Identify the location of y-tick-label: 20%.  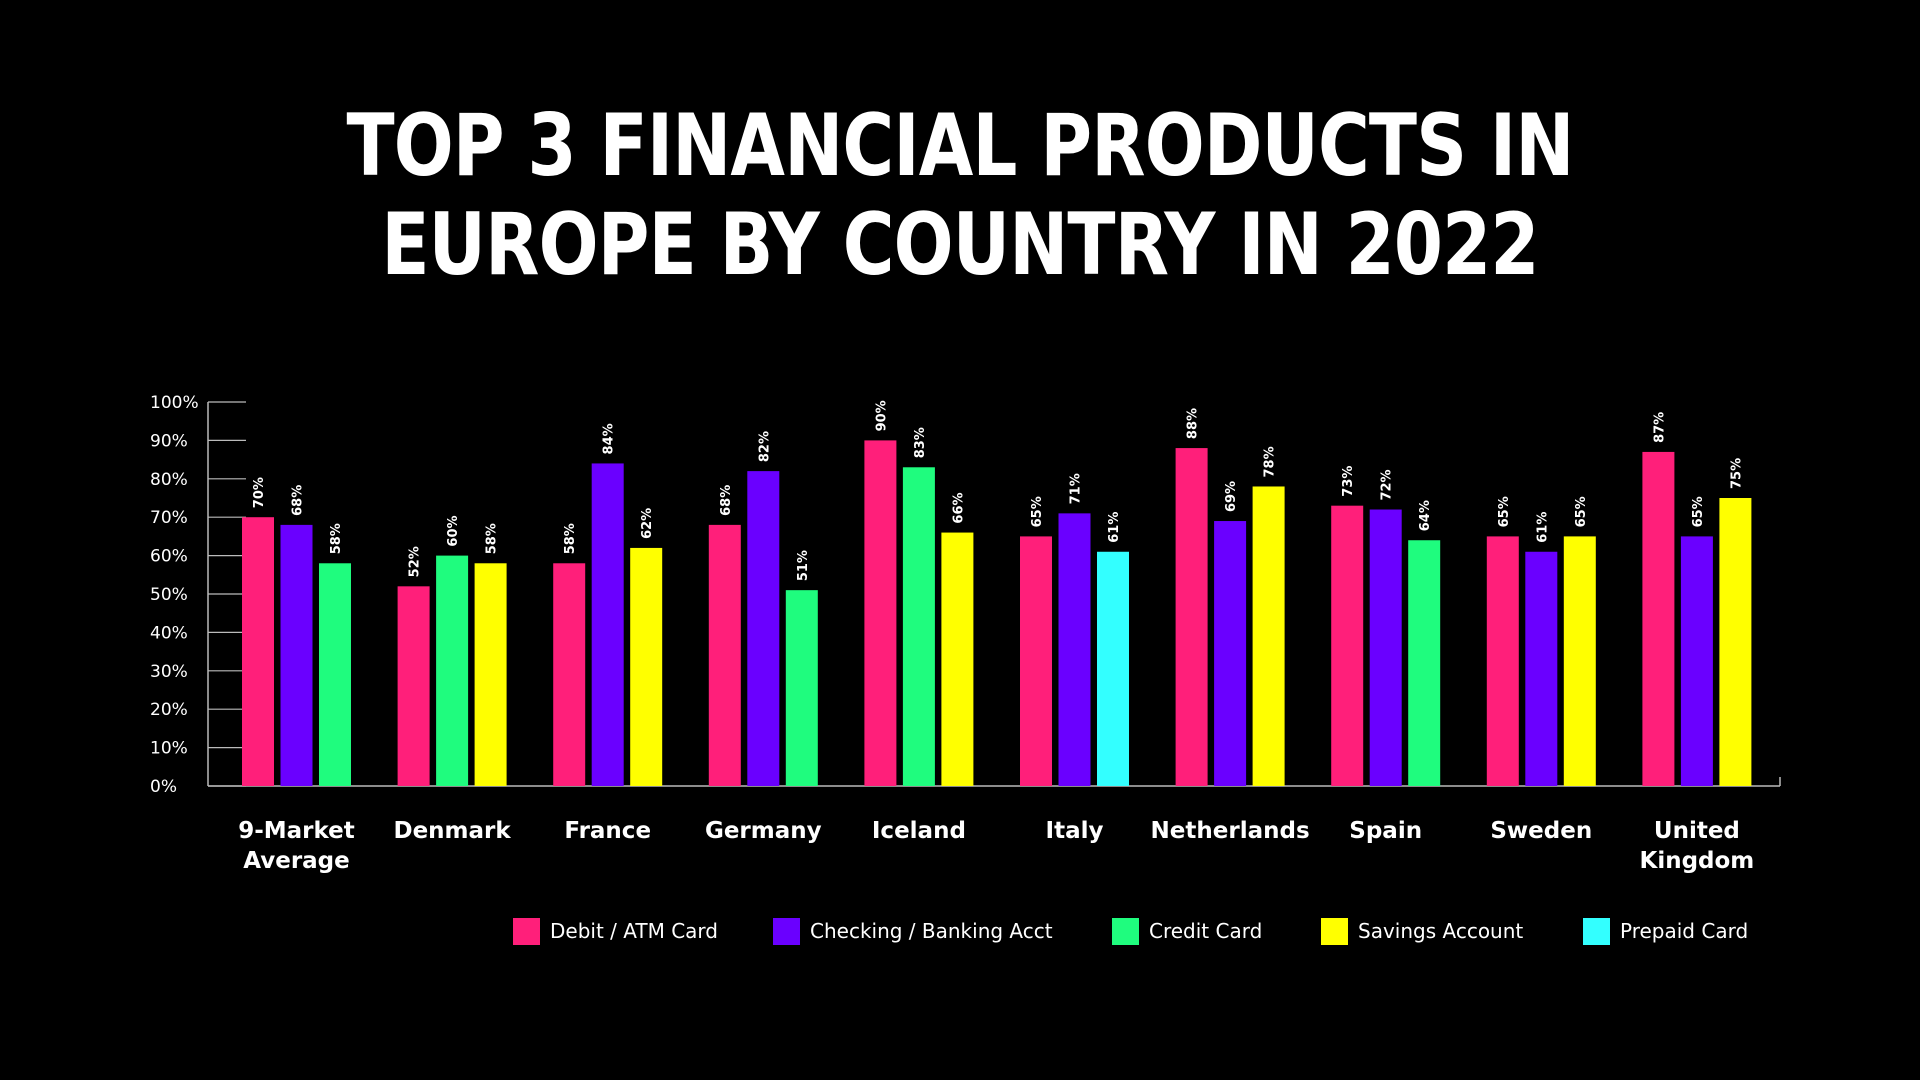
(169, 710).